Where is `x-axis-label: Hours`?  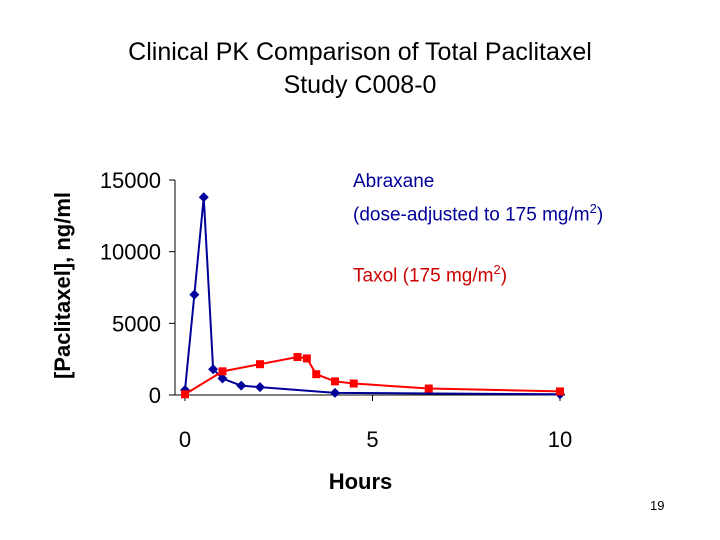
x-axis-label: Hours is located at coordinates (361, 481).